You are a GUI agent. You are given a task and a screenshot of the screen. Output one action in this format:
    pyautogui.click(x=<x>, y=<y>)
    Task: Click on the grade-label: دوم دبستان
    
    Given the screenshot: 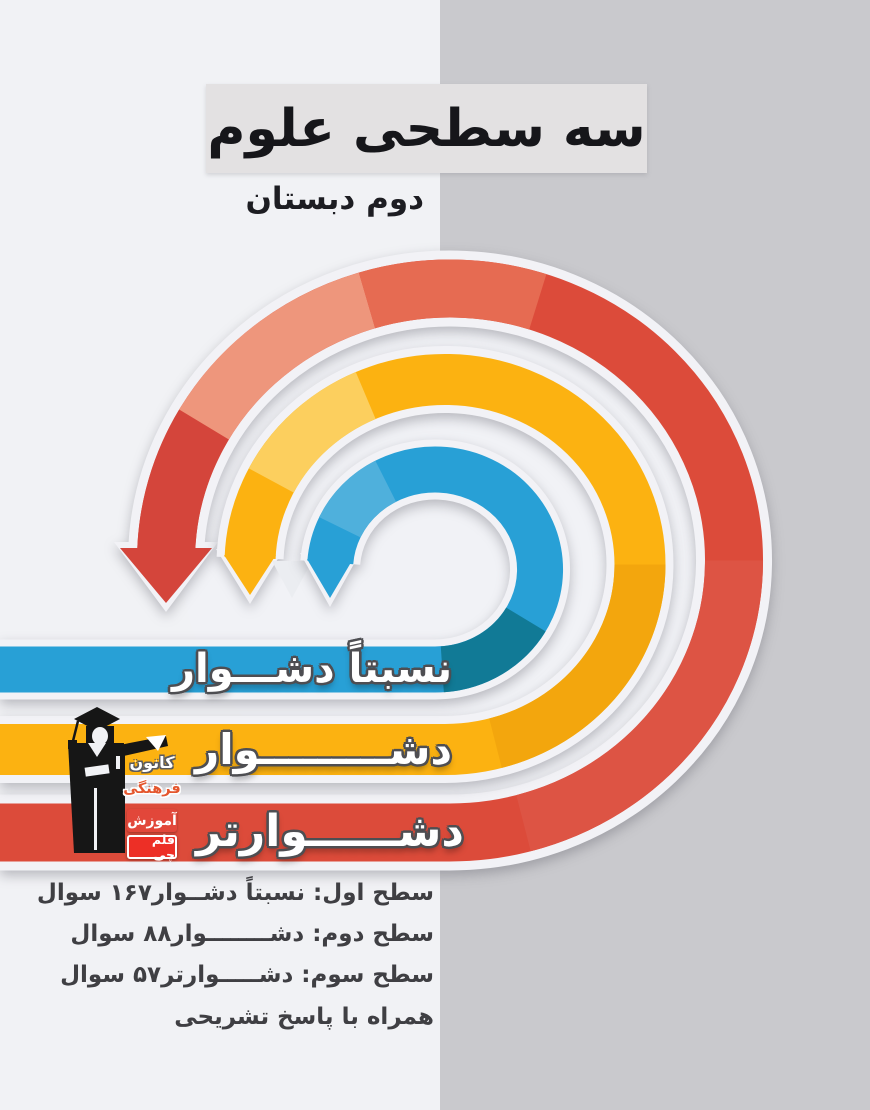 What is the action you would take?
    pyautogui.click(x=334, y=199)
    